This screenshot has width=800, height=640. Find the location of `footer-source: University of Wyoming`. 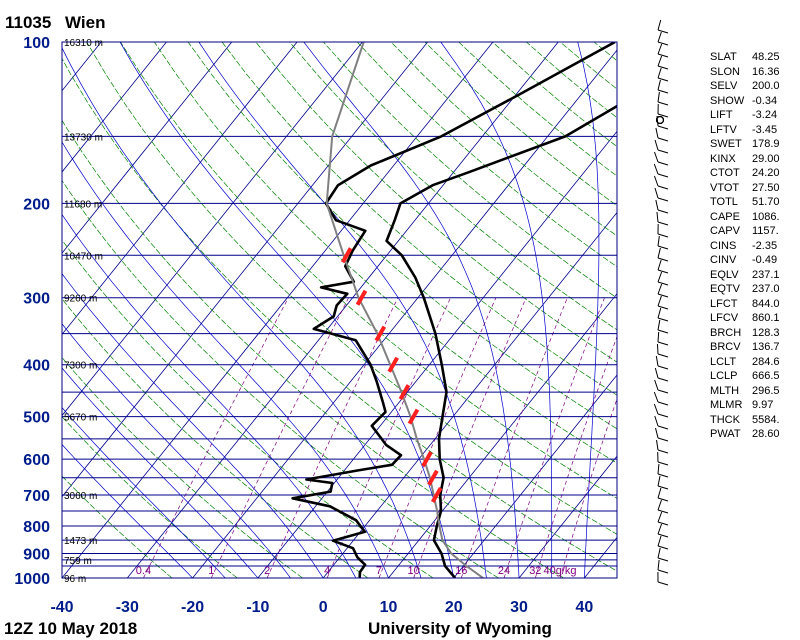

footer-source: University of Wyoming is located at coordinates (460, 628).